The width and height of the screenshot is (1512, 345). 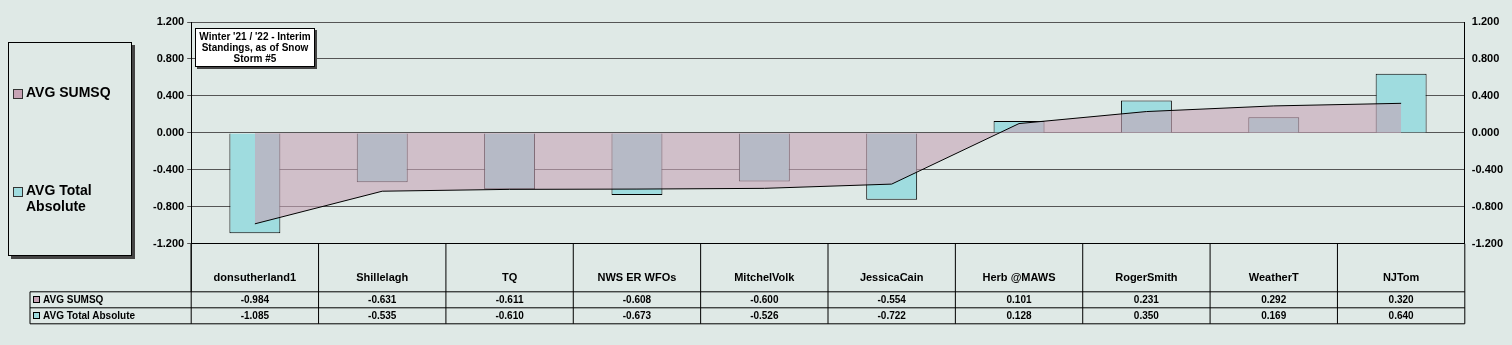 I want to click on y2-tick-label: -1.200, so click(x=1487, y=242).